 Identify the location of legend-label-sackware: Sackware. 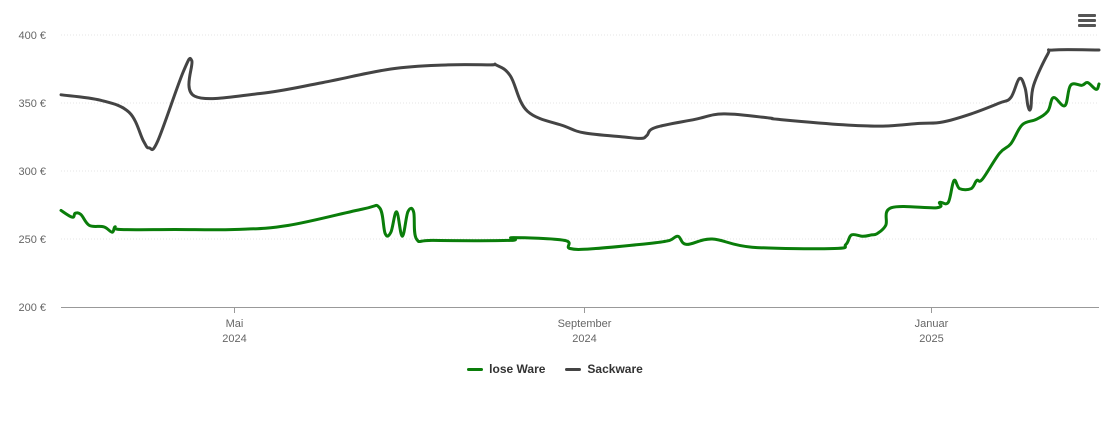
(615, 369).